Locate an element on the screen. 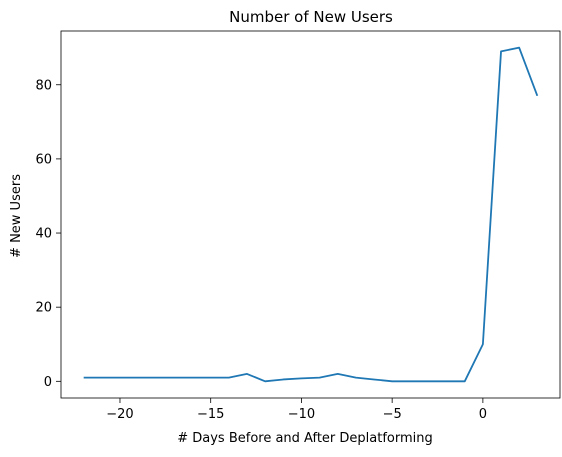 The height and width of the screenshot is (457, 562). y-axis-ticks: 0 20 40 60 80 is located at coordinates (48, 234).